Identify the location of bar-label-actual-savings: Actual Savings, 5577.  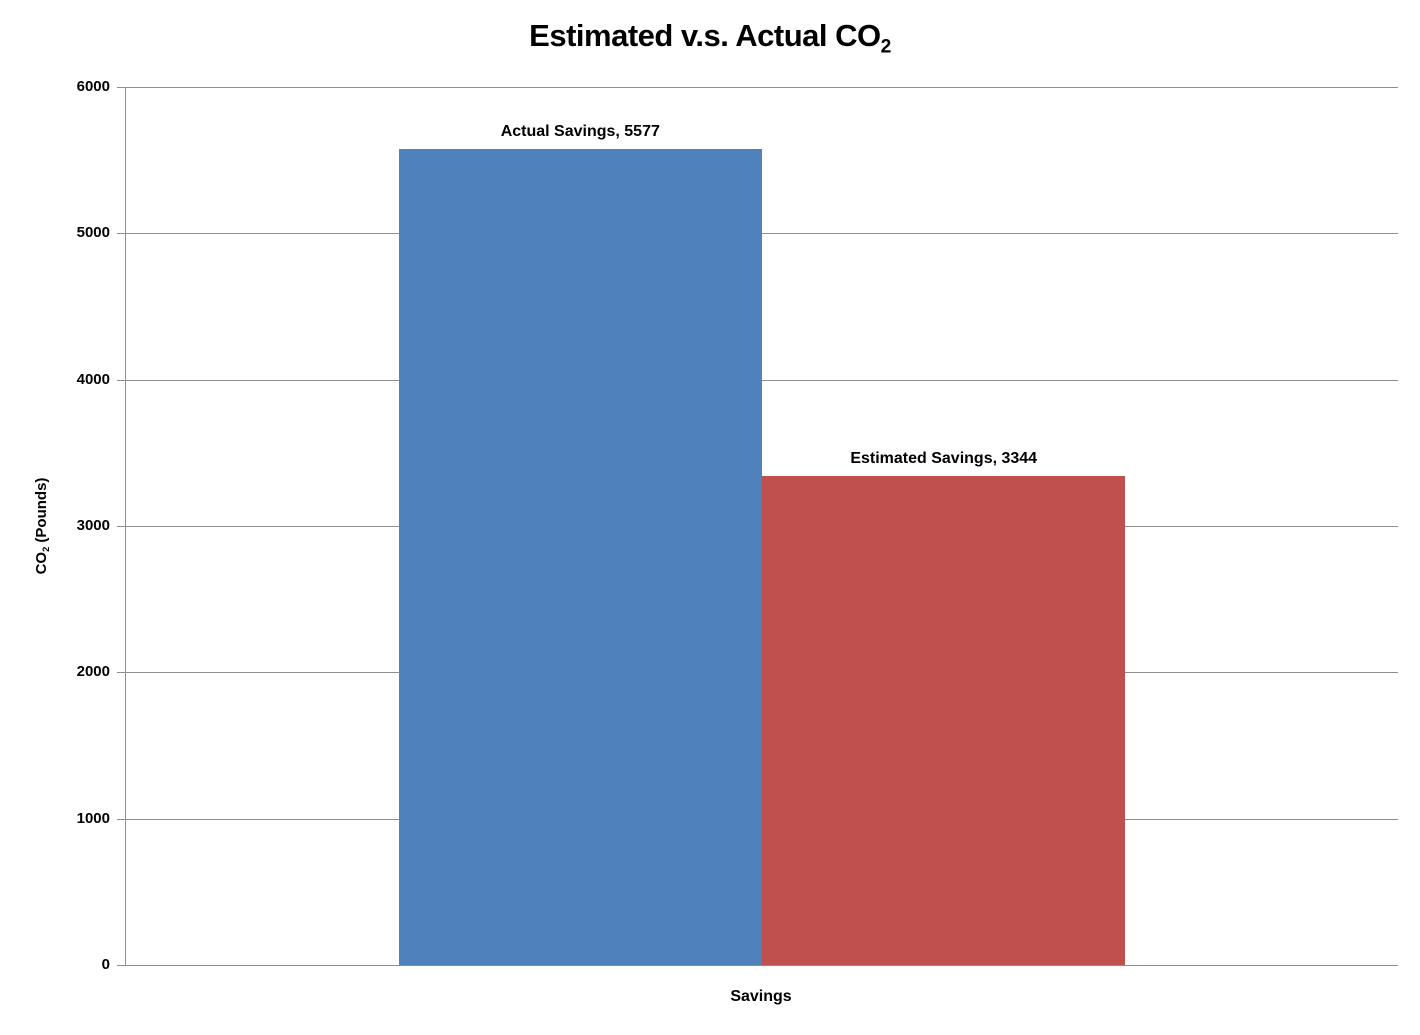
(580, 131).